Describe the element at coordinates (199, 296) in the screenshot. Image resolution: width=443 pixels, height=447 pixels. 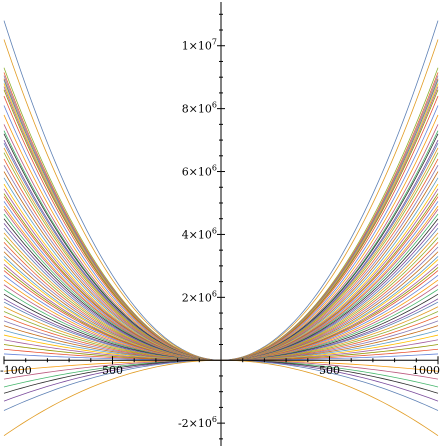
I see `y-tick-label: 2×10⁶` at that location.